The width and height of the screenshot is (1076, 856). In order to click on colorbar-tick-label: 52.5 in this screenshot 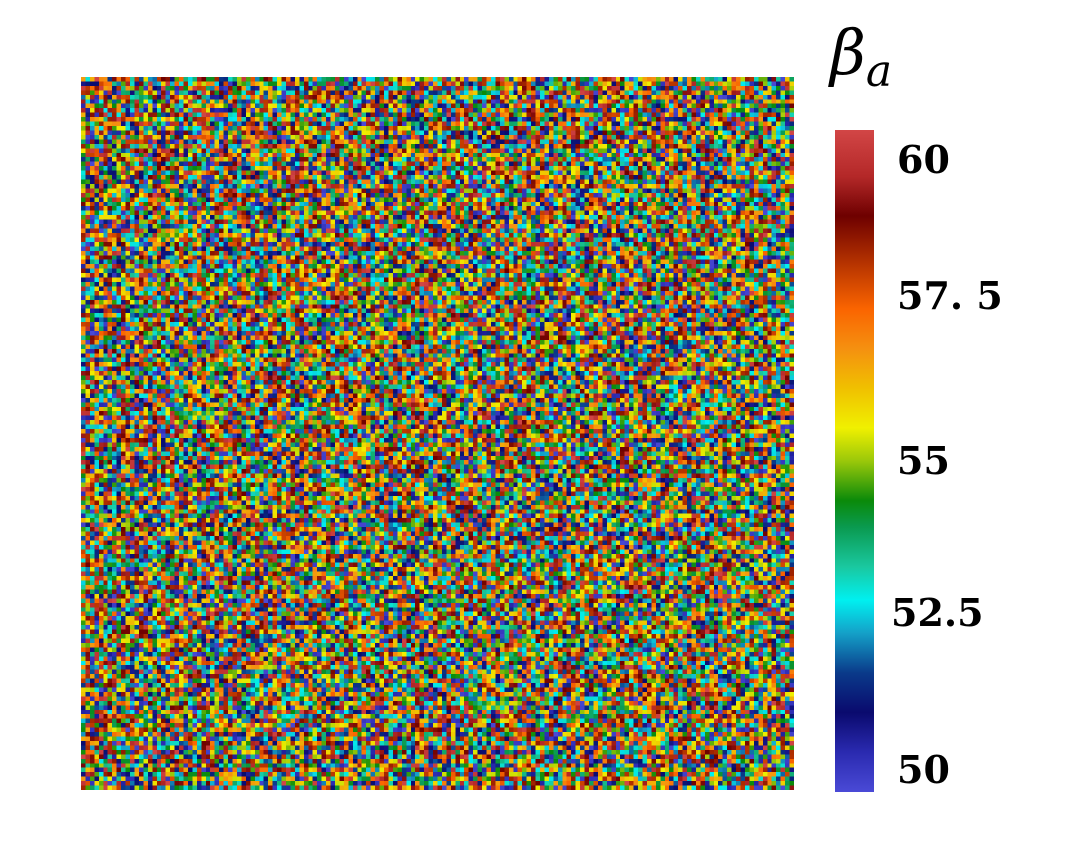, I will do `click(937, 612)`.